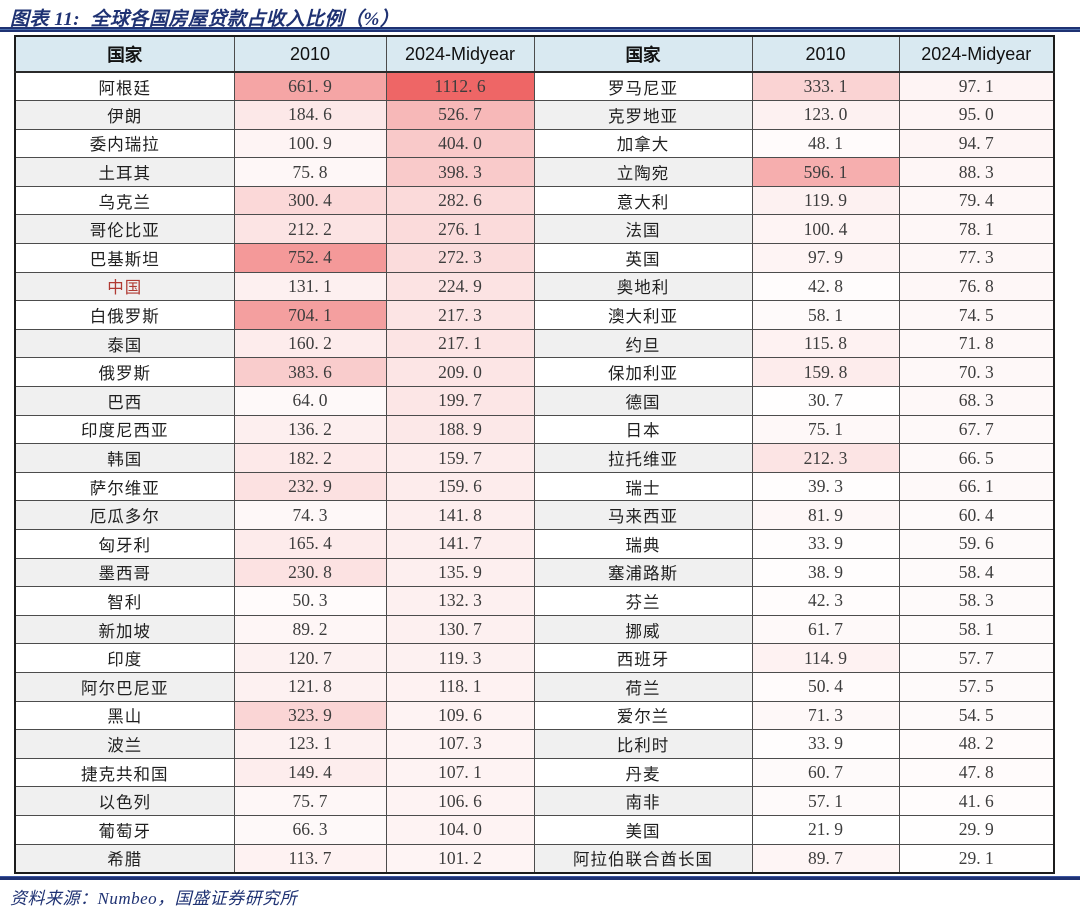  I want to click on country-cell: 新加坡, so click(124, 629).